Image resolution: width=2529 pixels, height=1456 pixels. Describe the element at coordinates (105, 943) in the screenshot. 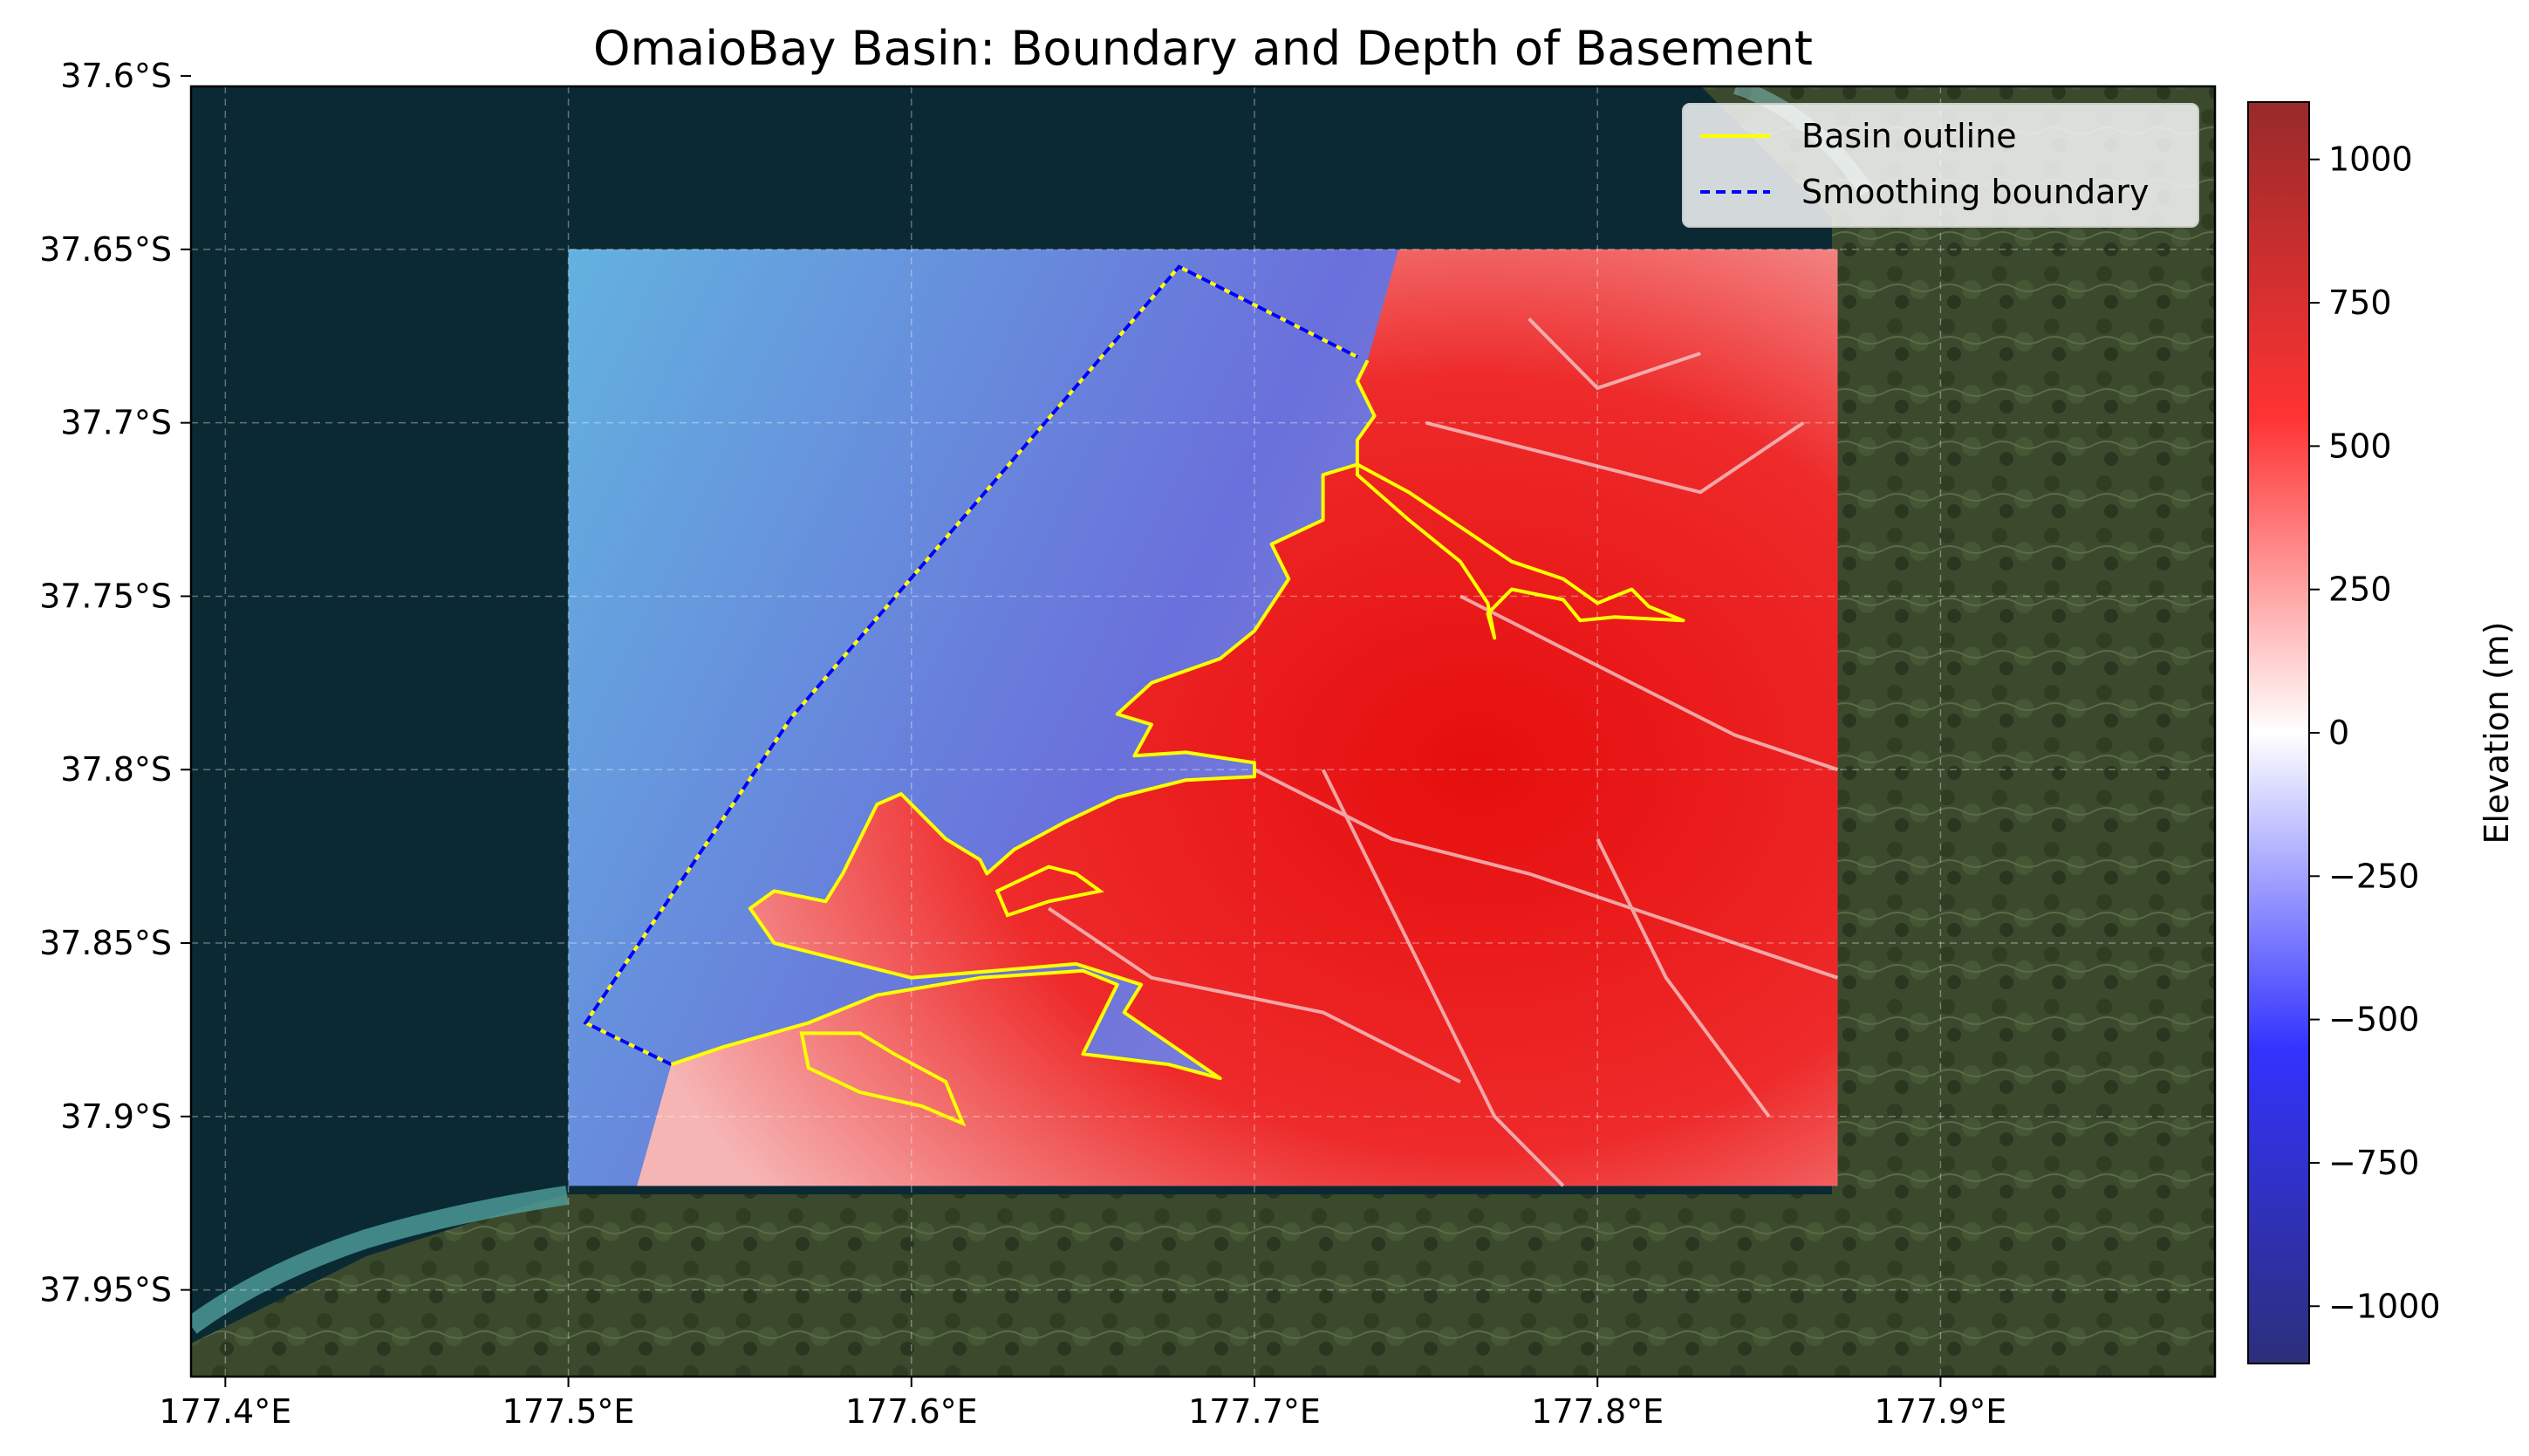

I see `y-tick-label: 37.85°S` at that location.